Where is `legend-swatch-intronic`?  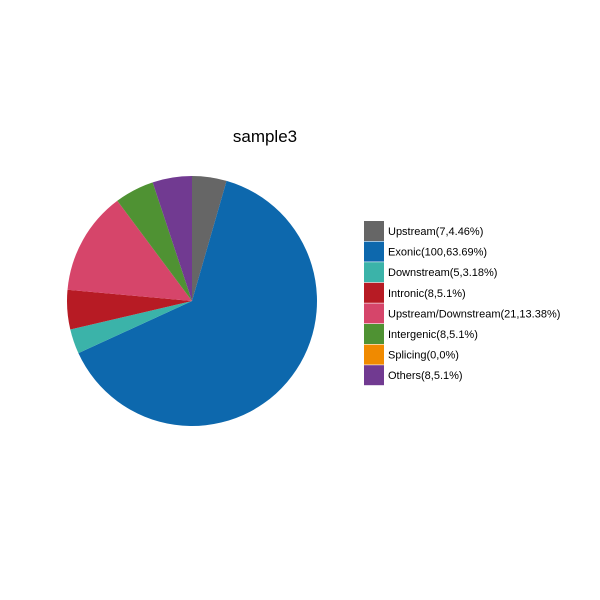 legend-swatch-intronic is located at coordinates (374, 293).